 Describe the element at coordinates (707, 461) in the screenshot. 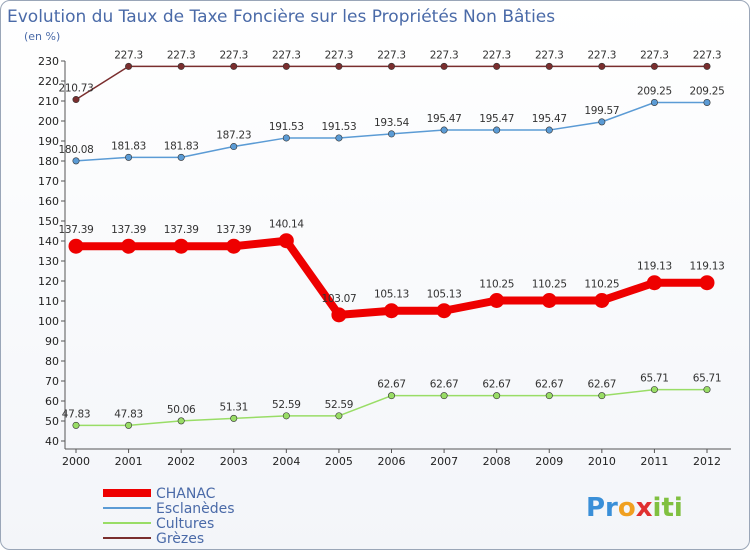

I see `x-tick-label: 2012` at that location.